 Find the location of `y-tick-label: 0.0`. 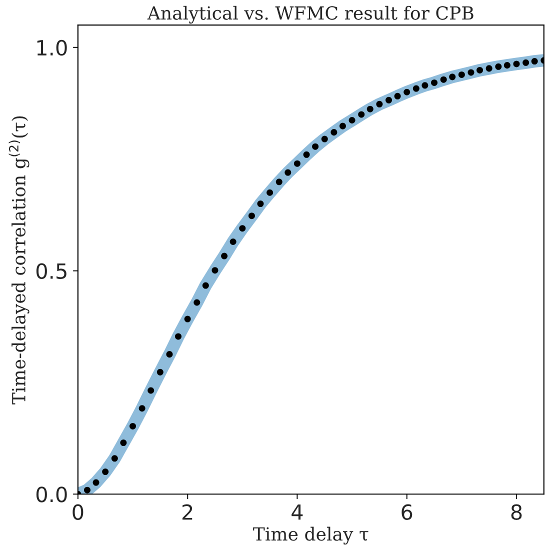

y-tick-label: 0.0 is located at coordinates (51, 494).